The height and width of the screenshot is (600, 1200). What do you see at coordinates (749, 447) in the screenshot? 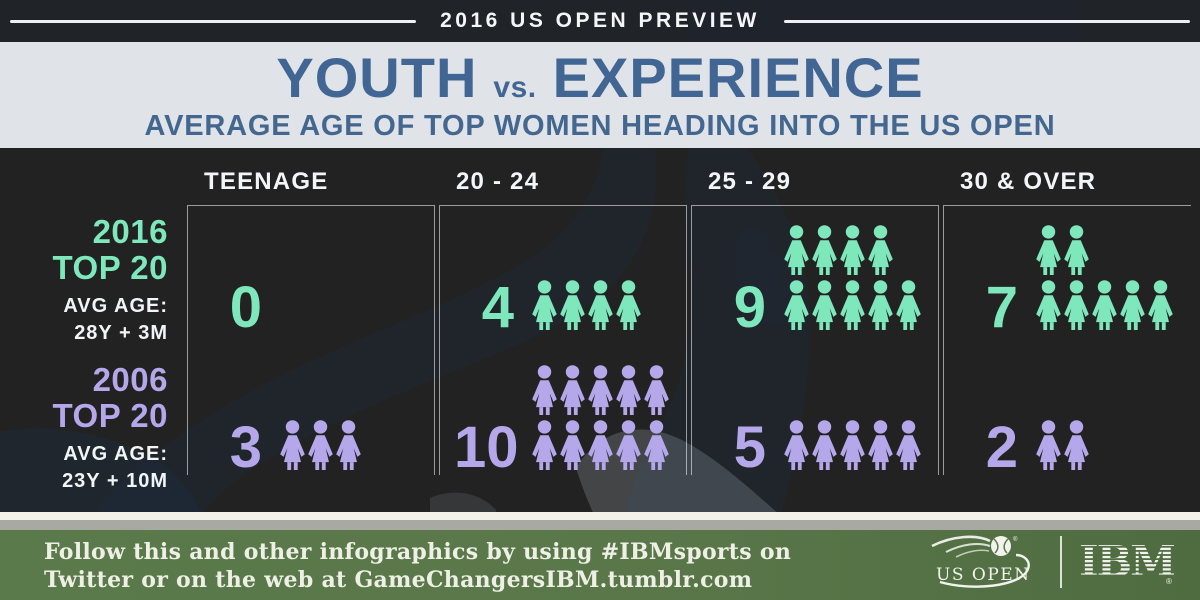
I see `count-value: 5` at bounding box center [749, 447].